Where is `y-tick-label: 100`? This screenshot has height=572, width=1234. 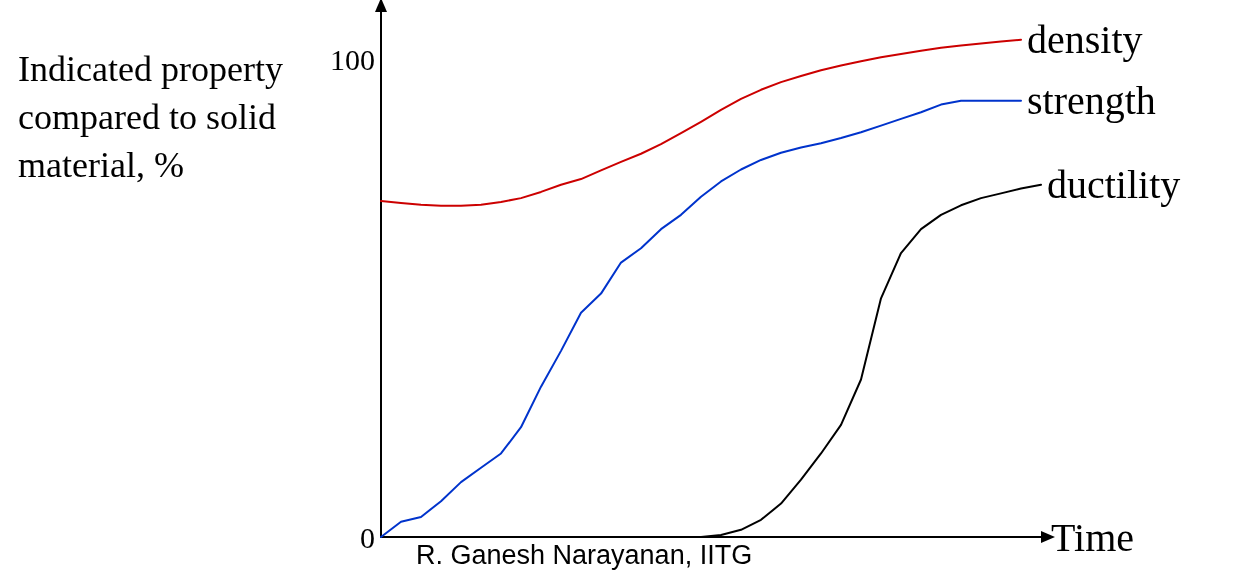
y-tick-label: 100 is located at coordinates (352, 60).